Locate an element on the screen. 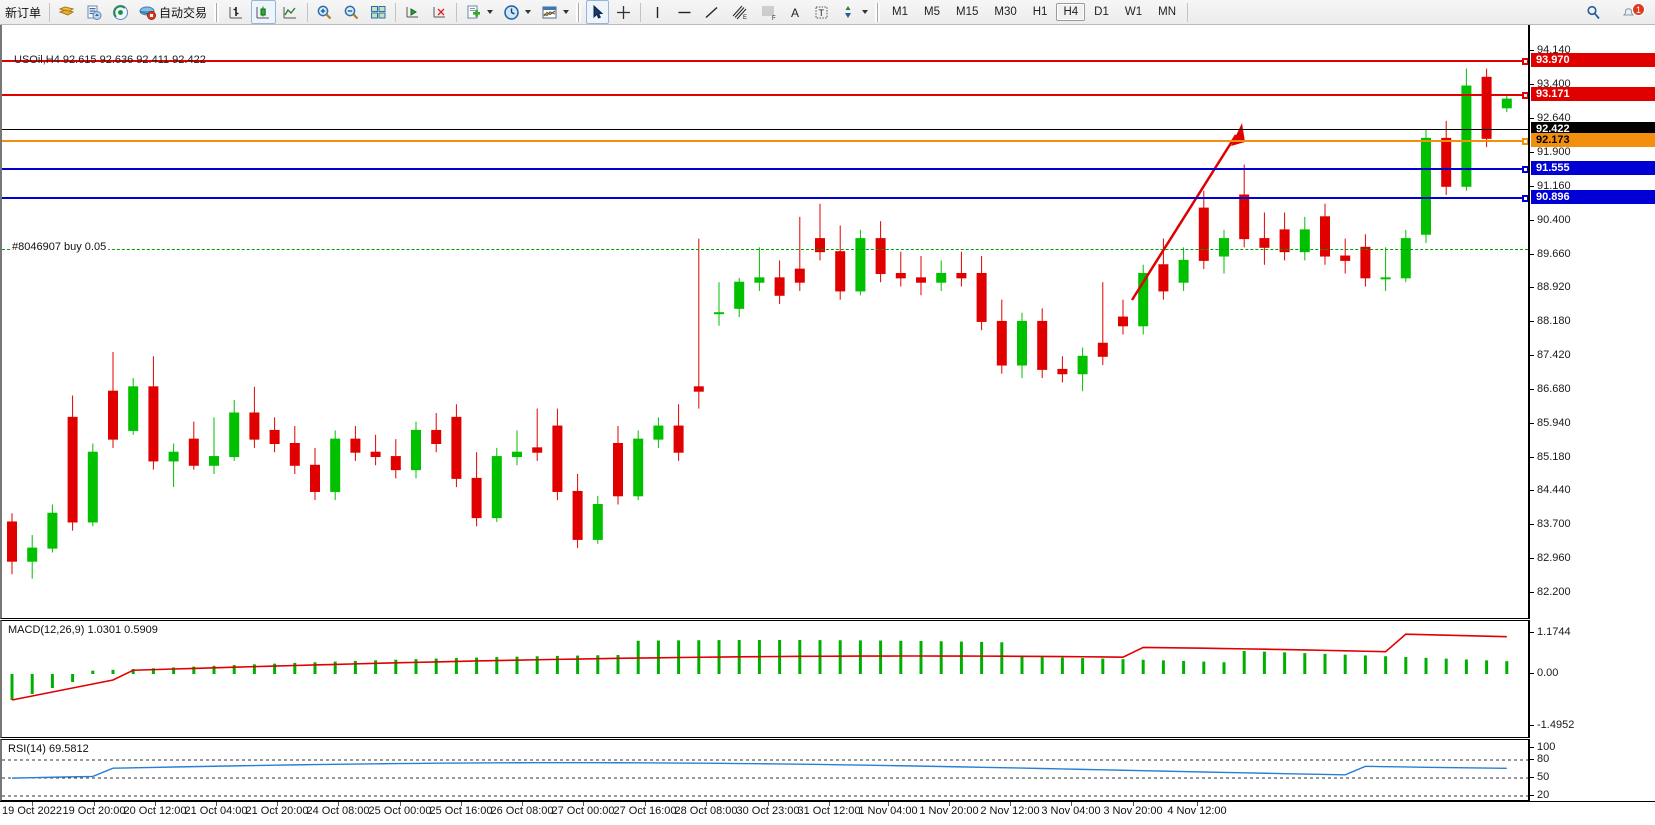 This screenshot has height=825, width=1655. tile-windows-button is located at coordinates (378, 12).